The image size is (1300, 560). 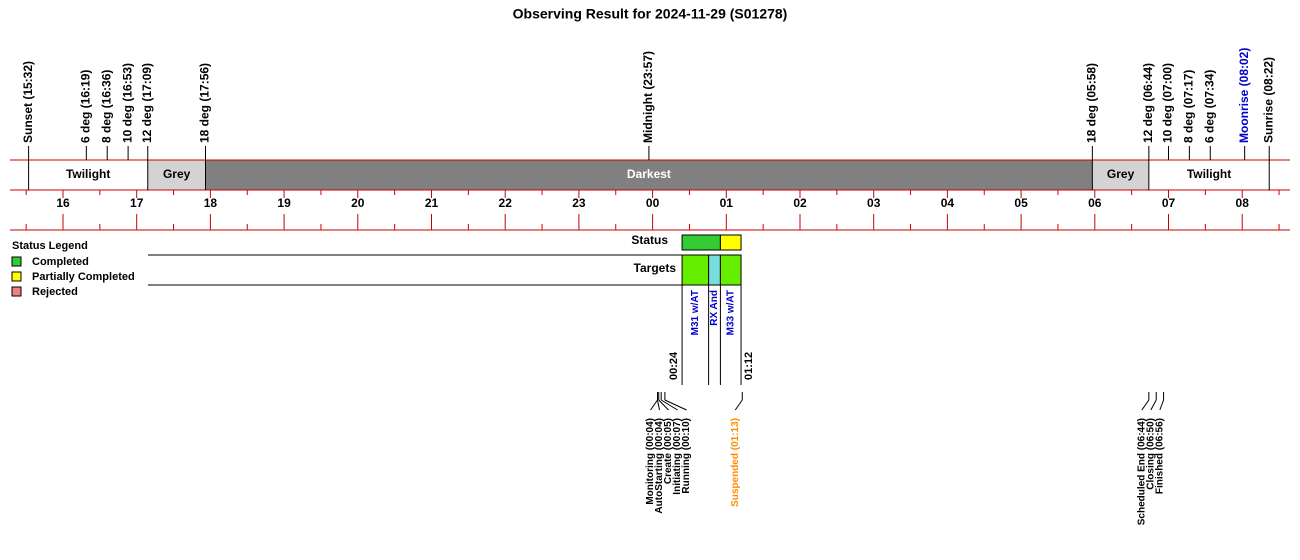 I want to click on title: Observing Result for 2024-11-29 (S01278), so click(x=650, y=14).